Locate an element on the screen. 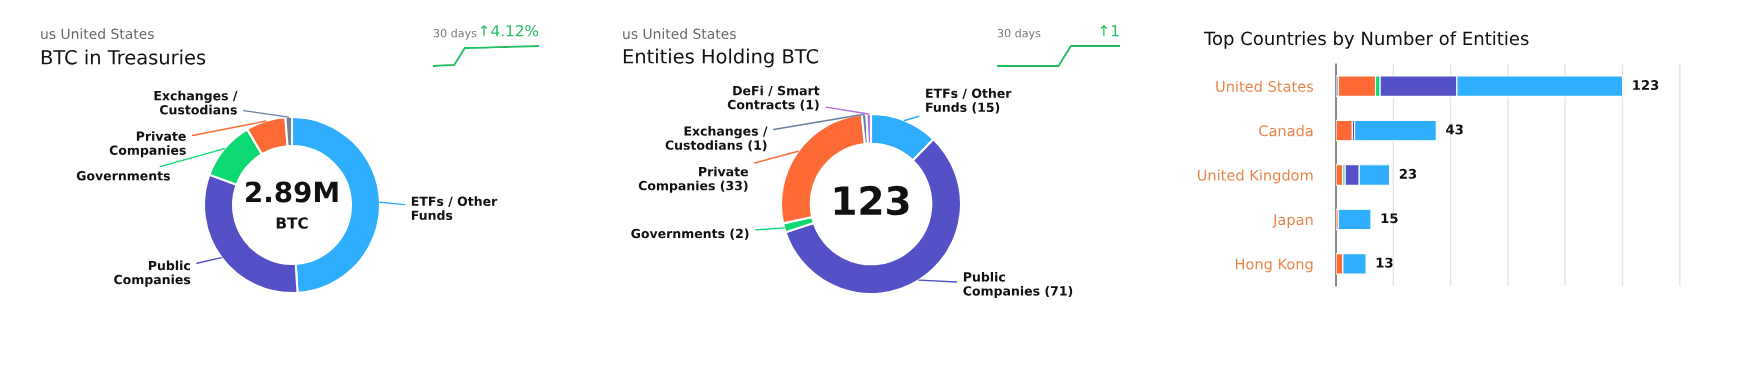  text: ↑1 is located at coordinates (1109, 31).